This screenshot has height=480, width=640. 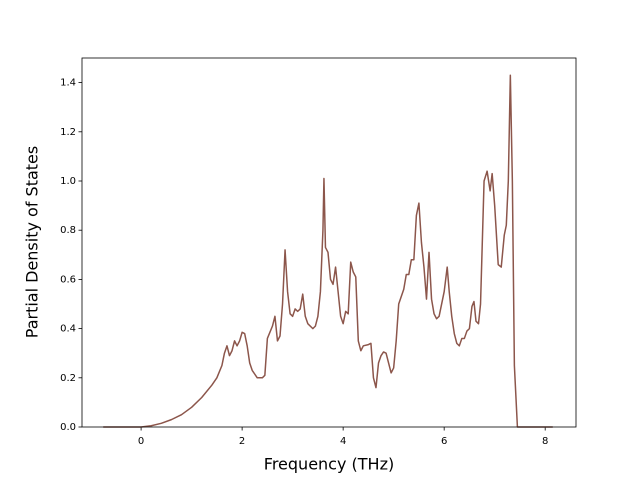 What do you see at coordinates (68, 230) in the screenshot?
I see `y-tick-label: 0.8` at bounding box center [68, 230].